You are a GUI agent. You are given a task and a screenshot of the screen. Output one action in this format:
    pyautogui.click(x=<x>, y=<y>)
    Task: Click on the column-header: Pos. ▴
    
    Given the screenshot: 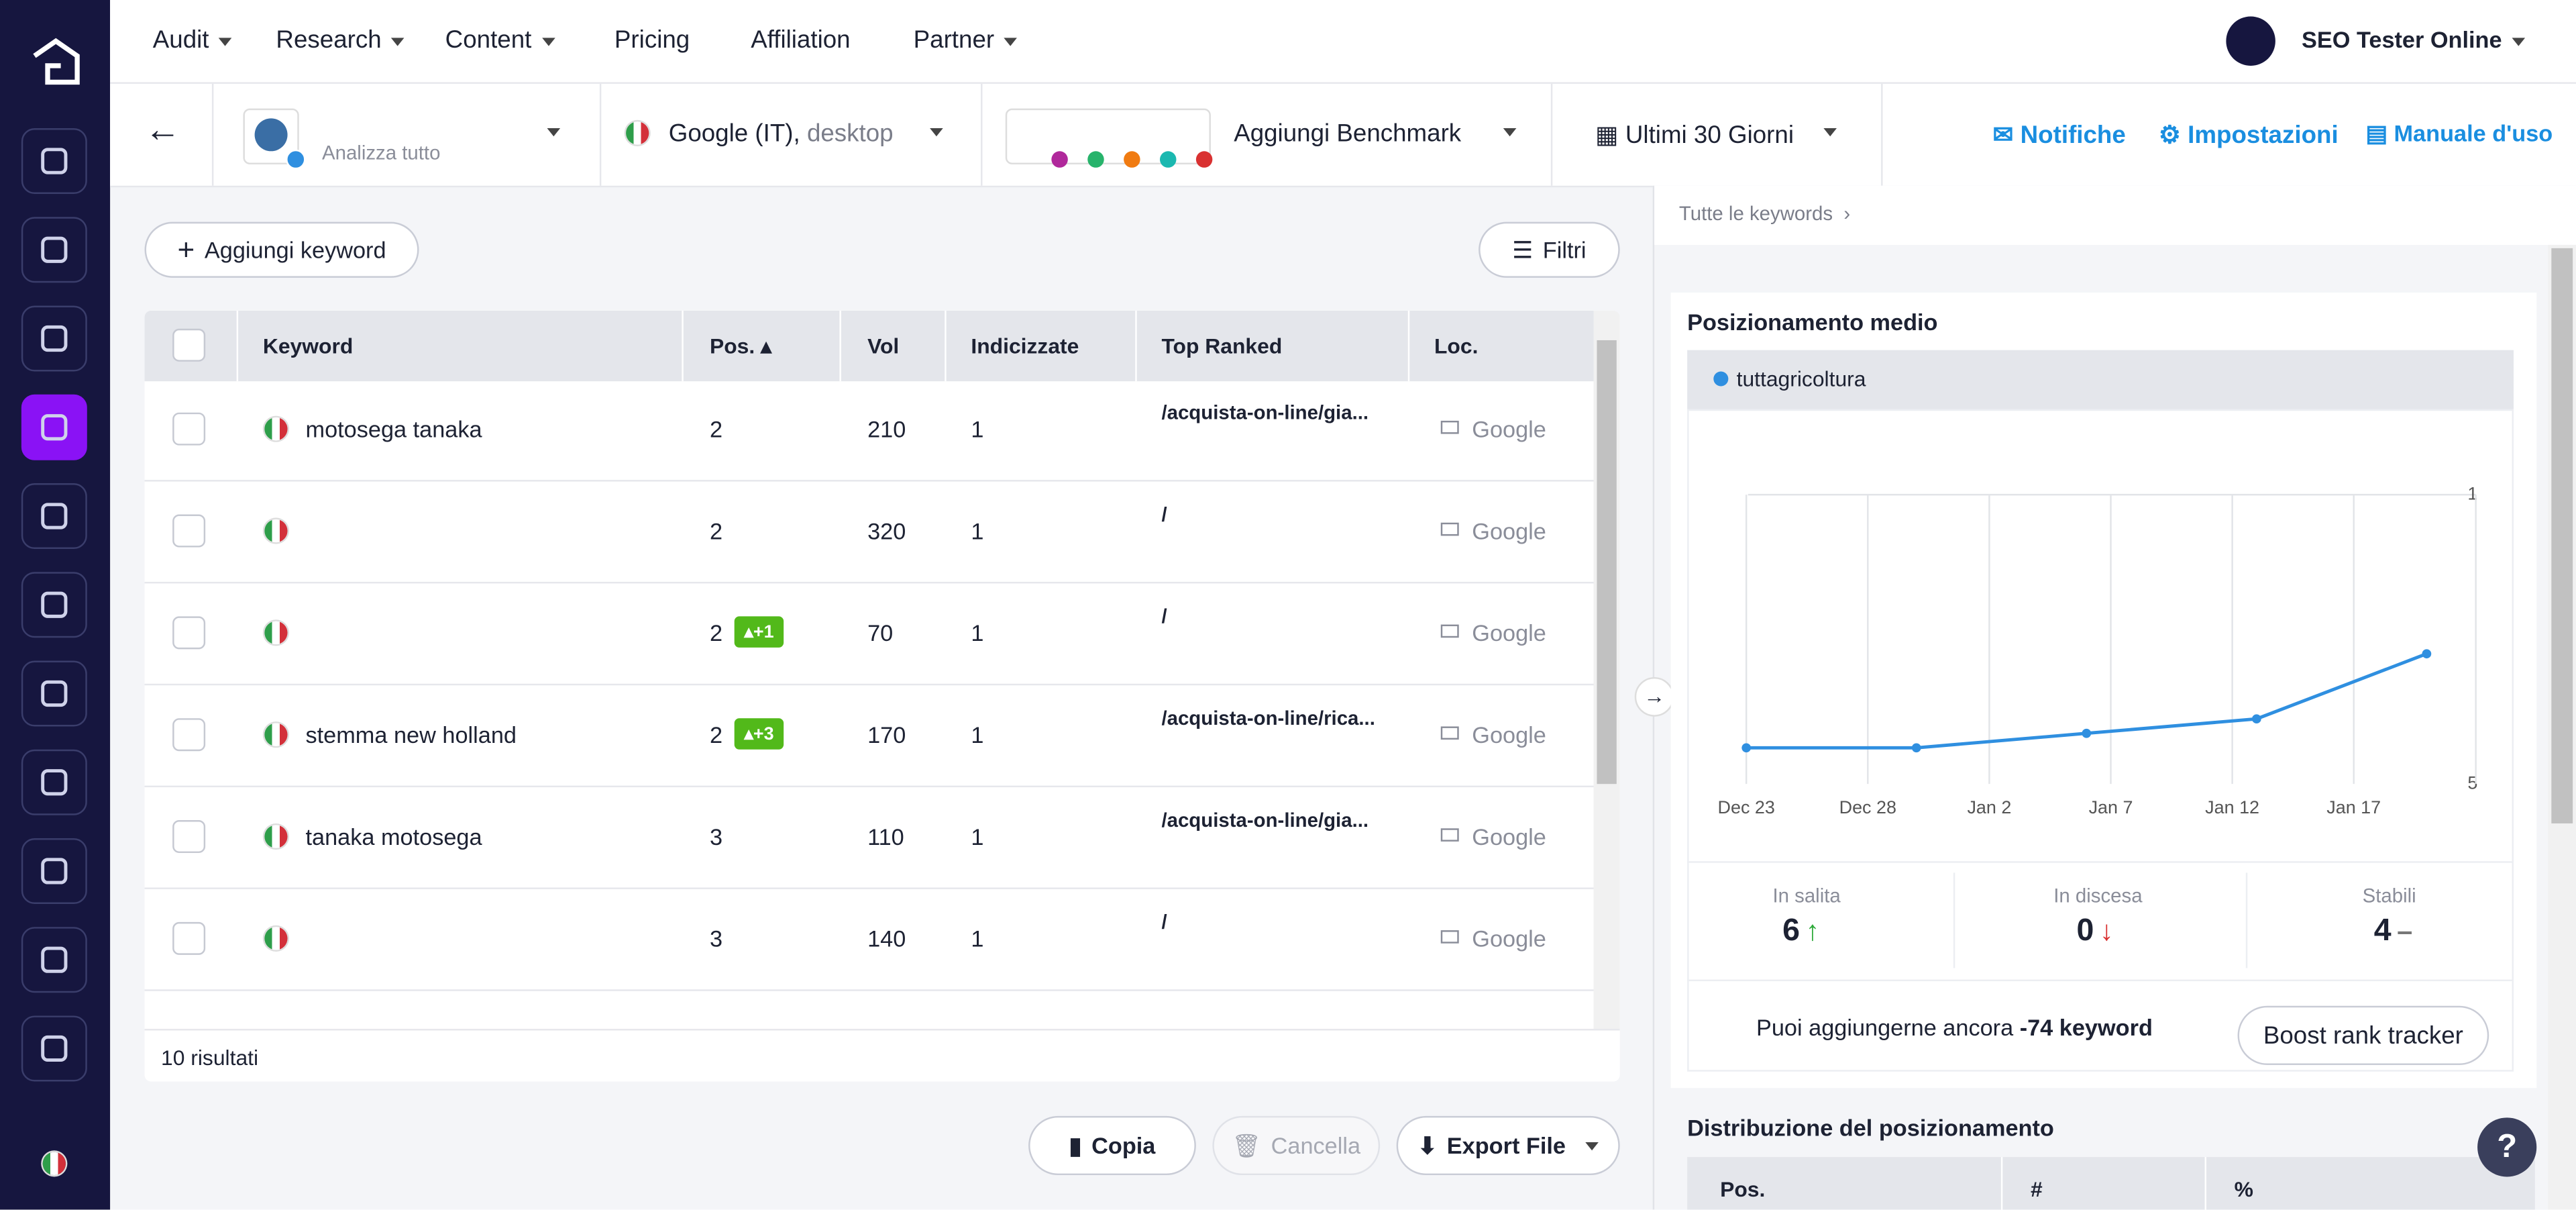 What is the action you would take?
    pyautogui.click(x=740, y=346)
    